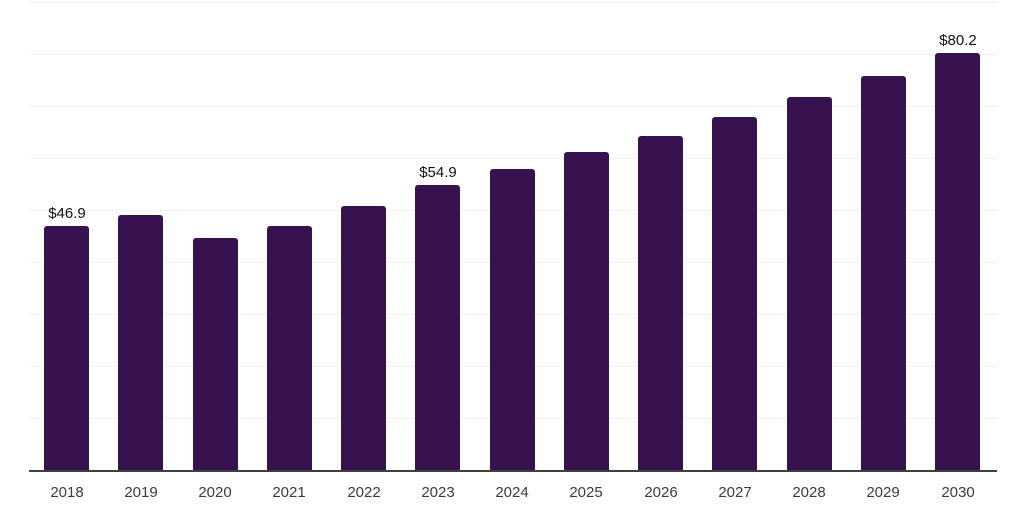  I want to click on x-tick-label-2019: 2019, so click(141, 492).